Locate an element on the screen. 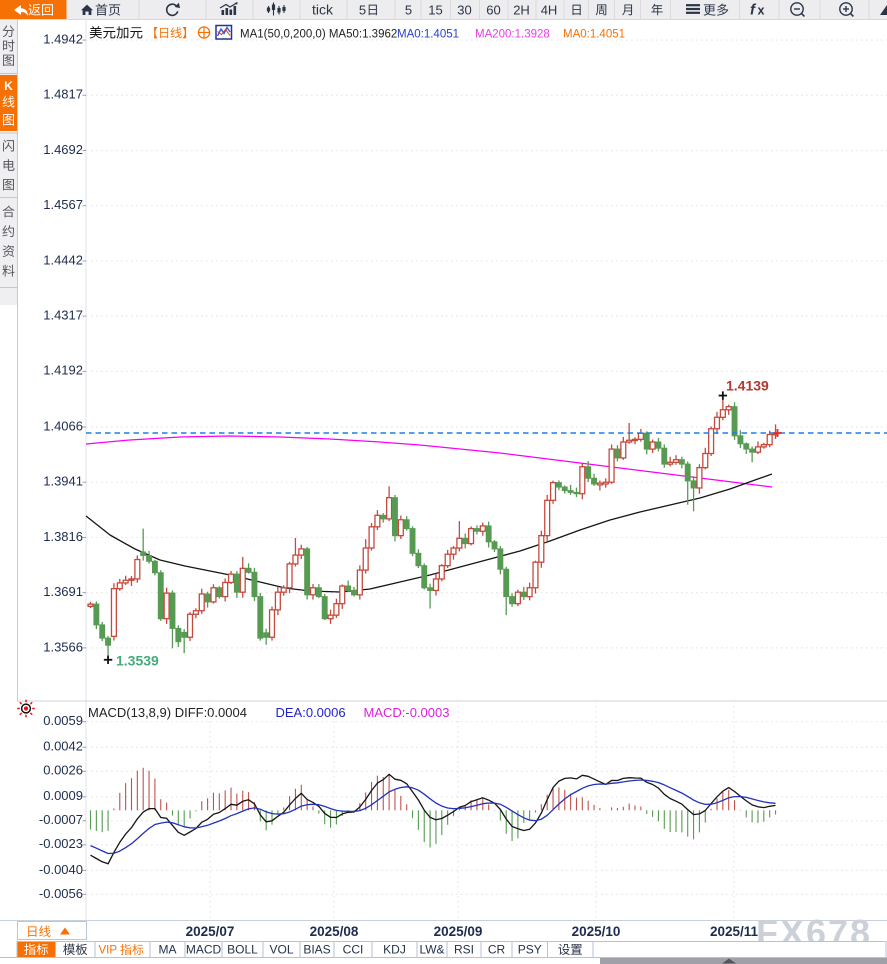 Image resolution: width=887 pixels, height=964 pixels. svg-text: KDJ is located at coordinates (394, 950).